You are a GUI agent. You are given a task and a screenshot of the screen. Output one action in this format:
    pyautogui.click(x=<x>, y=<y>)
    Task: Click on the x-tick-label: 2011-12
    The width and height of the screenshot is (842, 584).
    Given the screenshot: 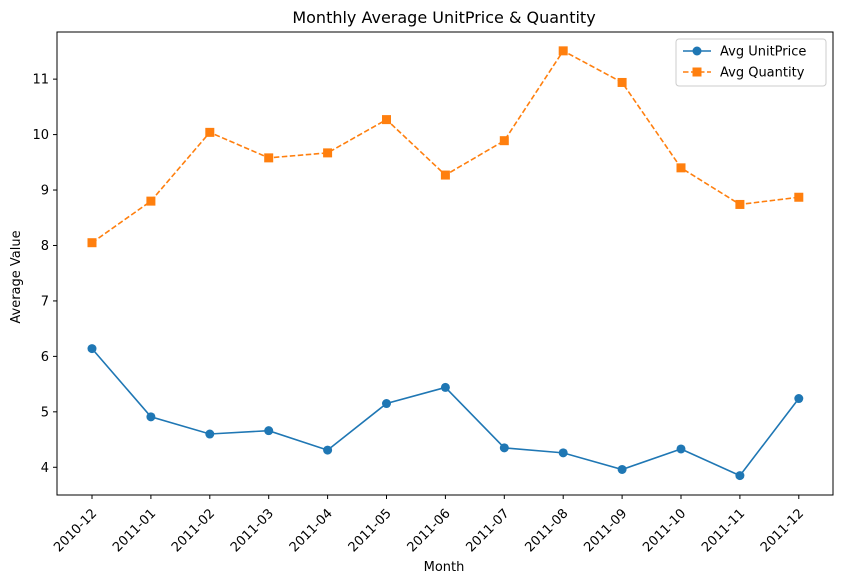 What is the action you would take?
    pyautogui.click(x=782, y=530)
    